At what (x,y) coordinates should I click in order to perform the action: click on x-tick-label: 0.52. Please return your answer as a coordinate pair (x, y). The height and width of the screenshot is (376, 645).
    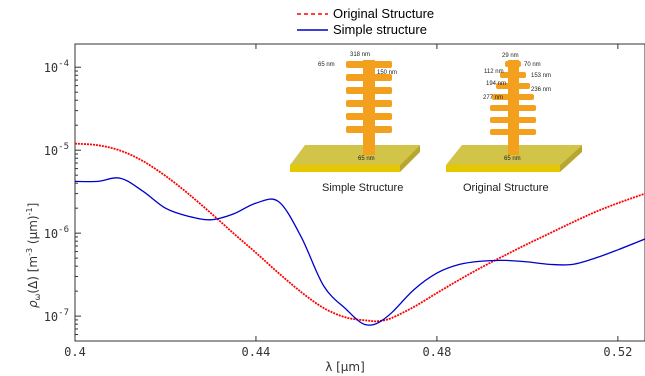
    Looking at the image, I should click on (617, 352).